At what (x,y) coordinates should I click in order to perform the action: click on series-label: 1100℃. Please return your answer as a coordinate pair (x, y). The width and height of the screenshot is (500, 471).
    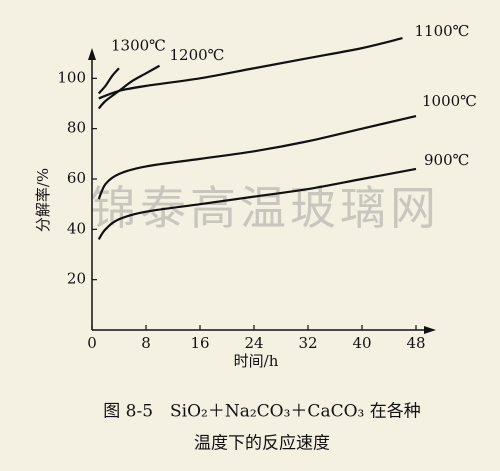
    Looking at the image, I should click on (442, 31).